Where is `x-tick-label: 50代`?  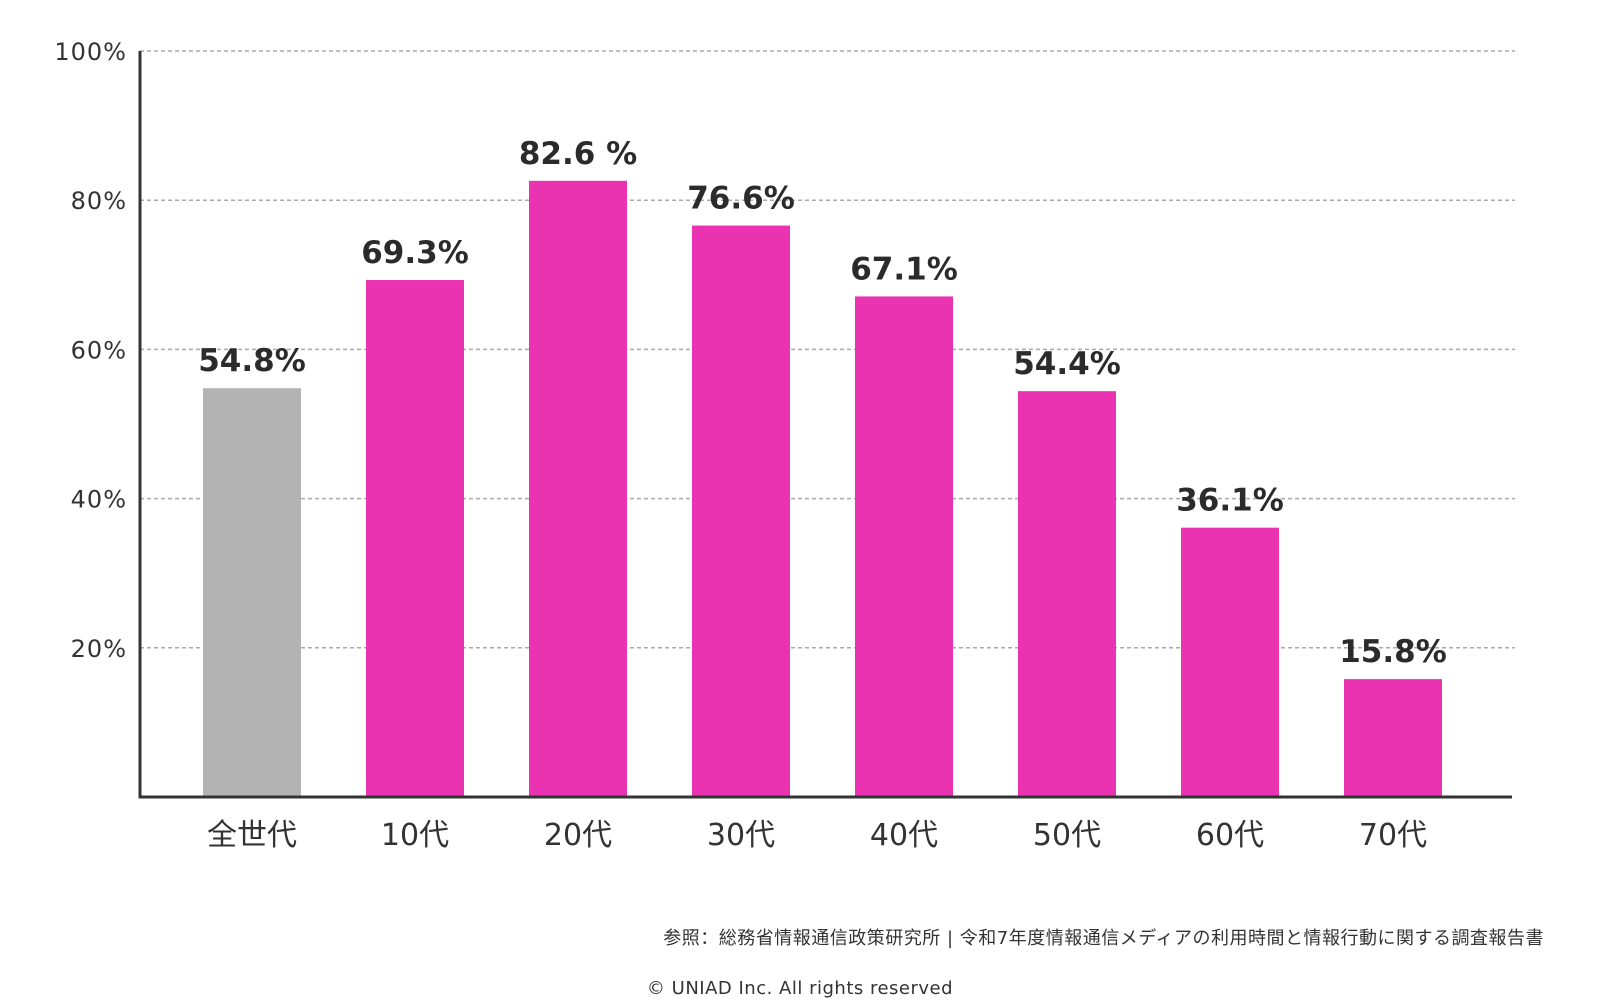 x-tick-label: 50代 is located at coordinates (1067, 835).